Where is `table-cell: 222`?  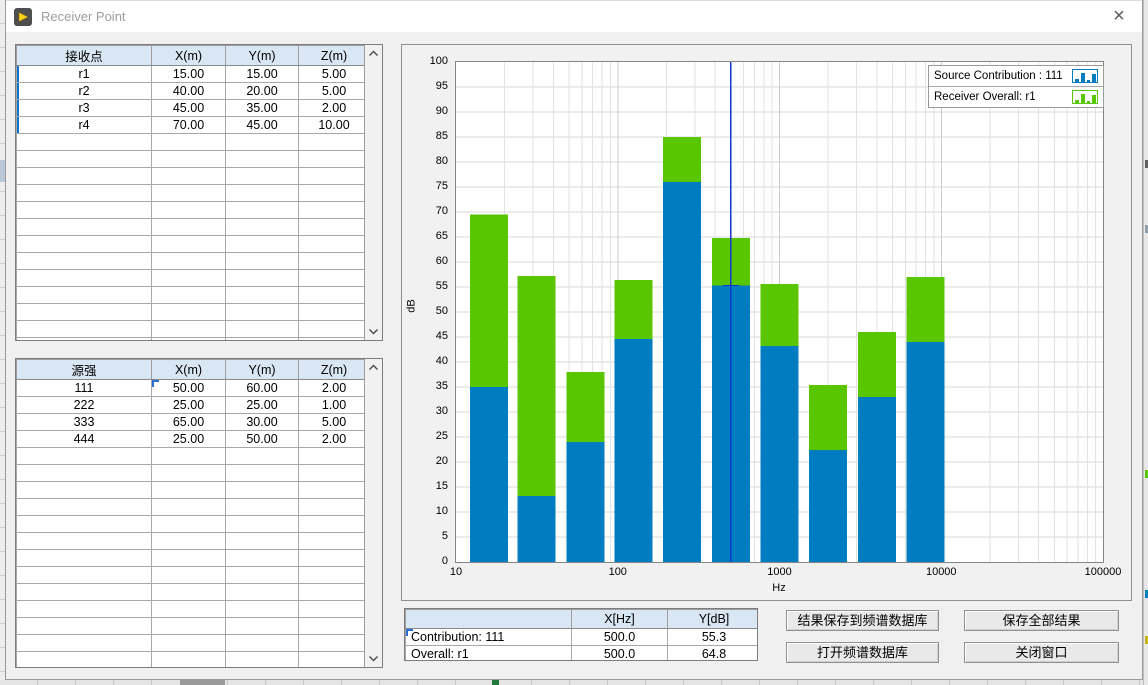 table-cell: 222 is located at coordinates (84, 405).